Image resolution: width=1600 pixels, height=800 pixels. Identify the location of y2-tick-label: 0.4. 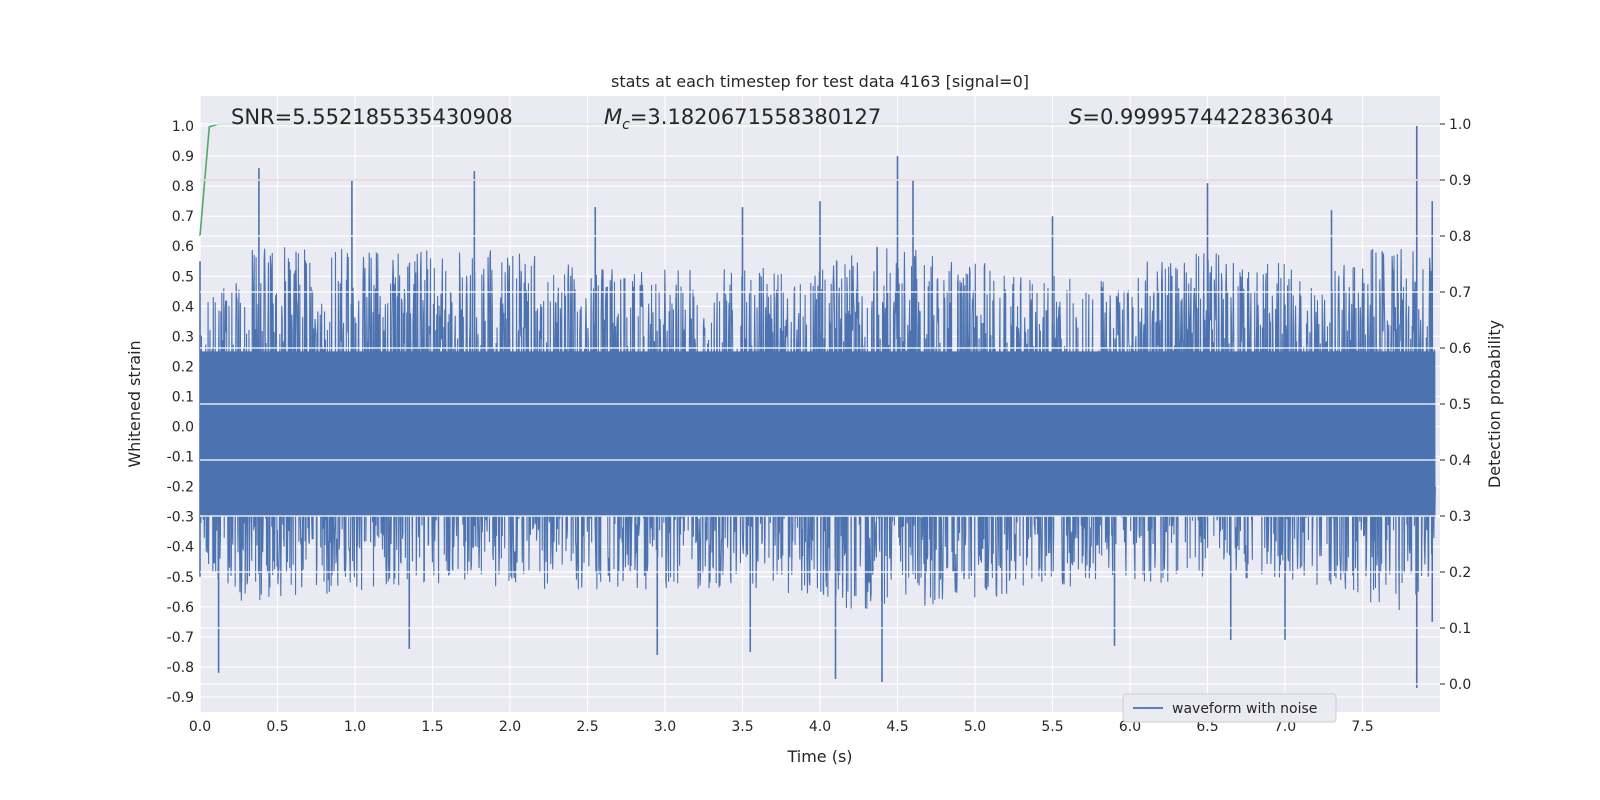
(1460, 461).